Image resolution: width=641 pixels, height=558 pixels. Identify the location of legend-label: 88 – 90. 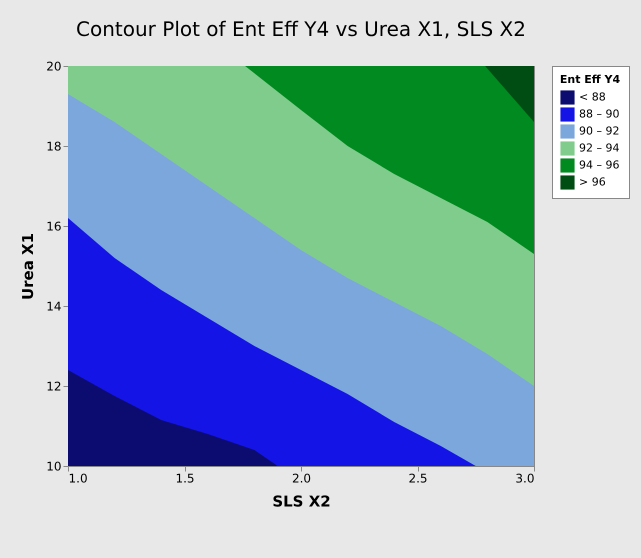
(599, 114).